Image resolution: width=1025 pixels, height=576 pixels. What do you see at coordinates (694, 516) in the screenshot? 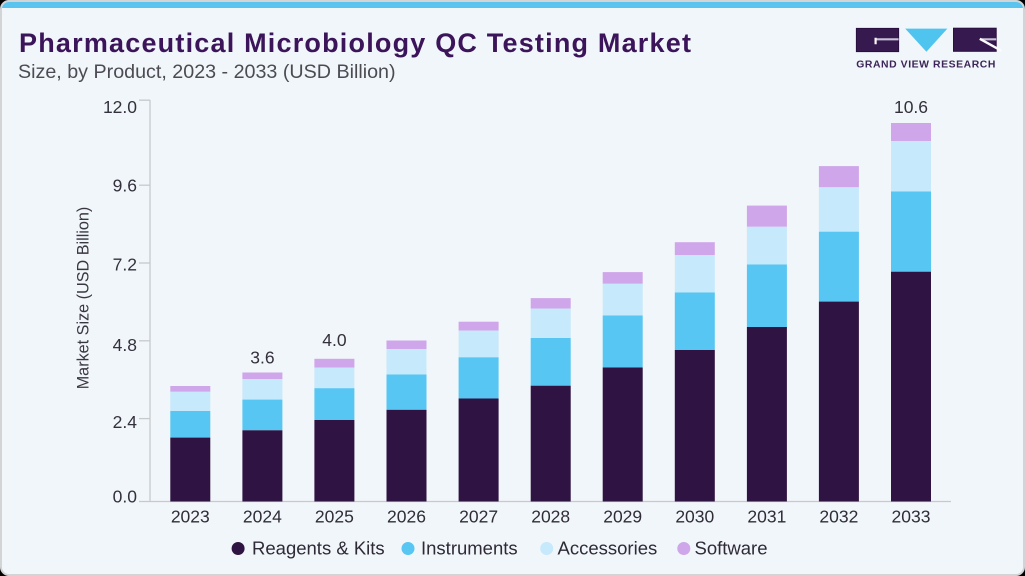
I see `svg-text: 2030` at bounding box center [694, 516].